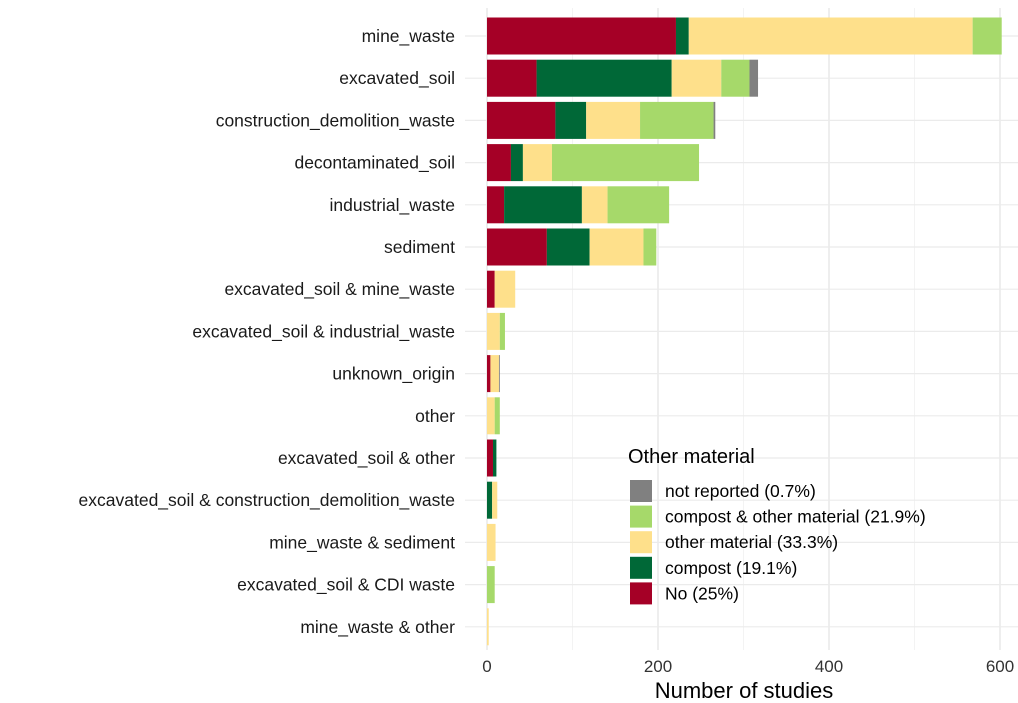 The width and height of the screenshot is (1018, 703). I want to click on x-tick-label: 200, so click(658, 666).